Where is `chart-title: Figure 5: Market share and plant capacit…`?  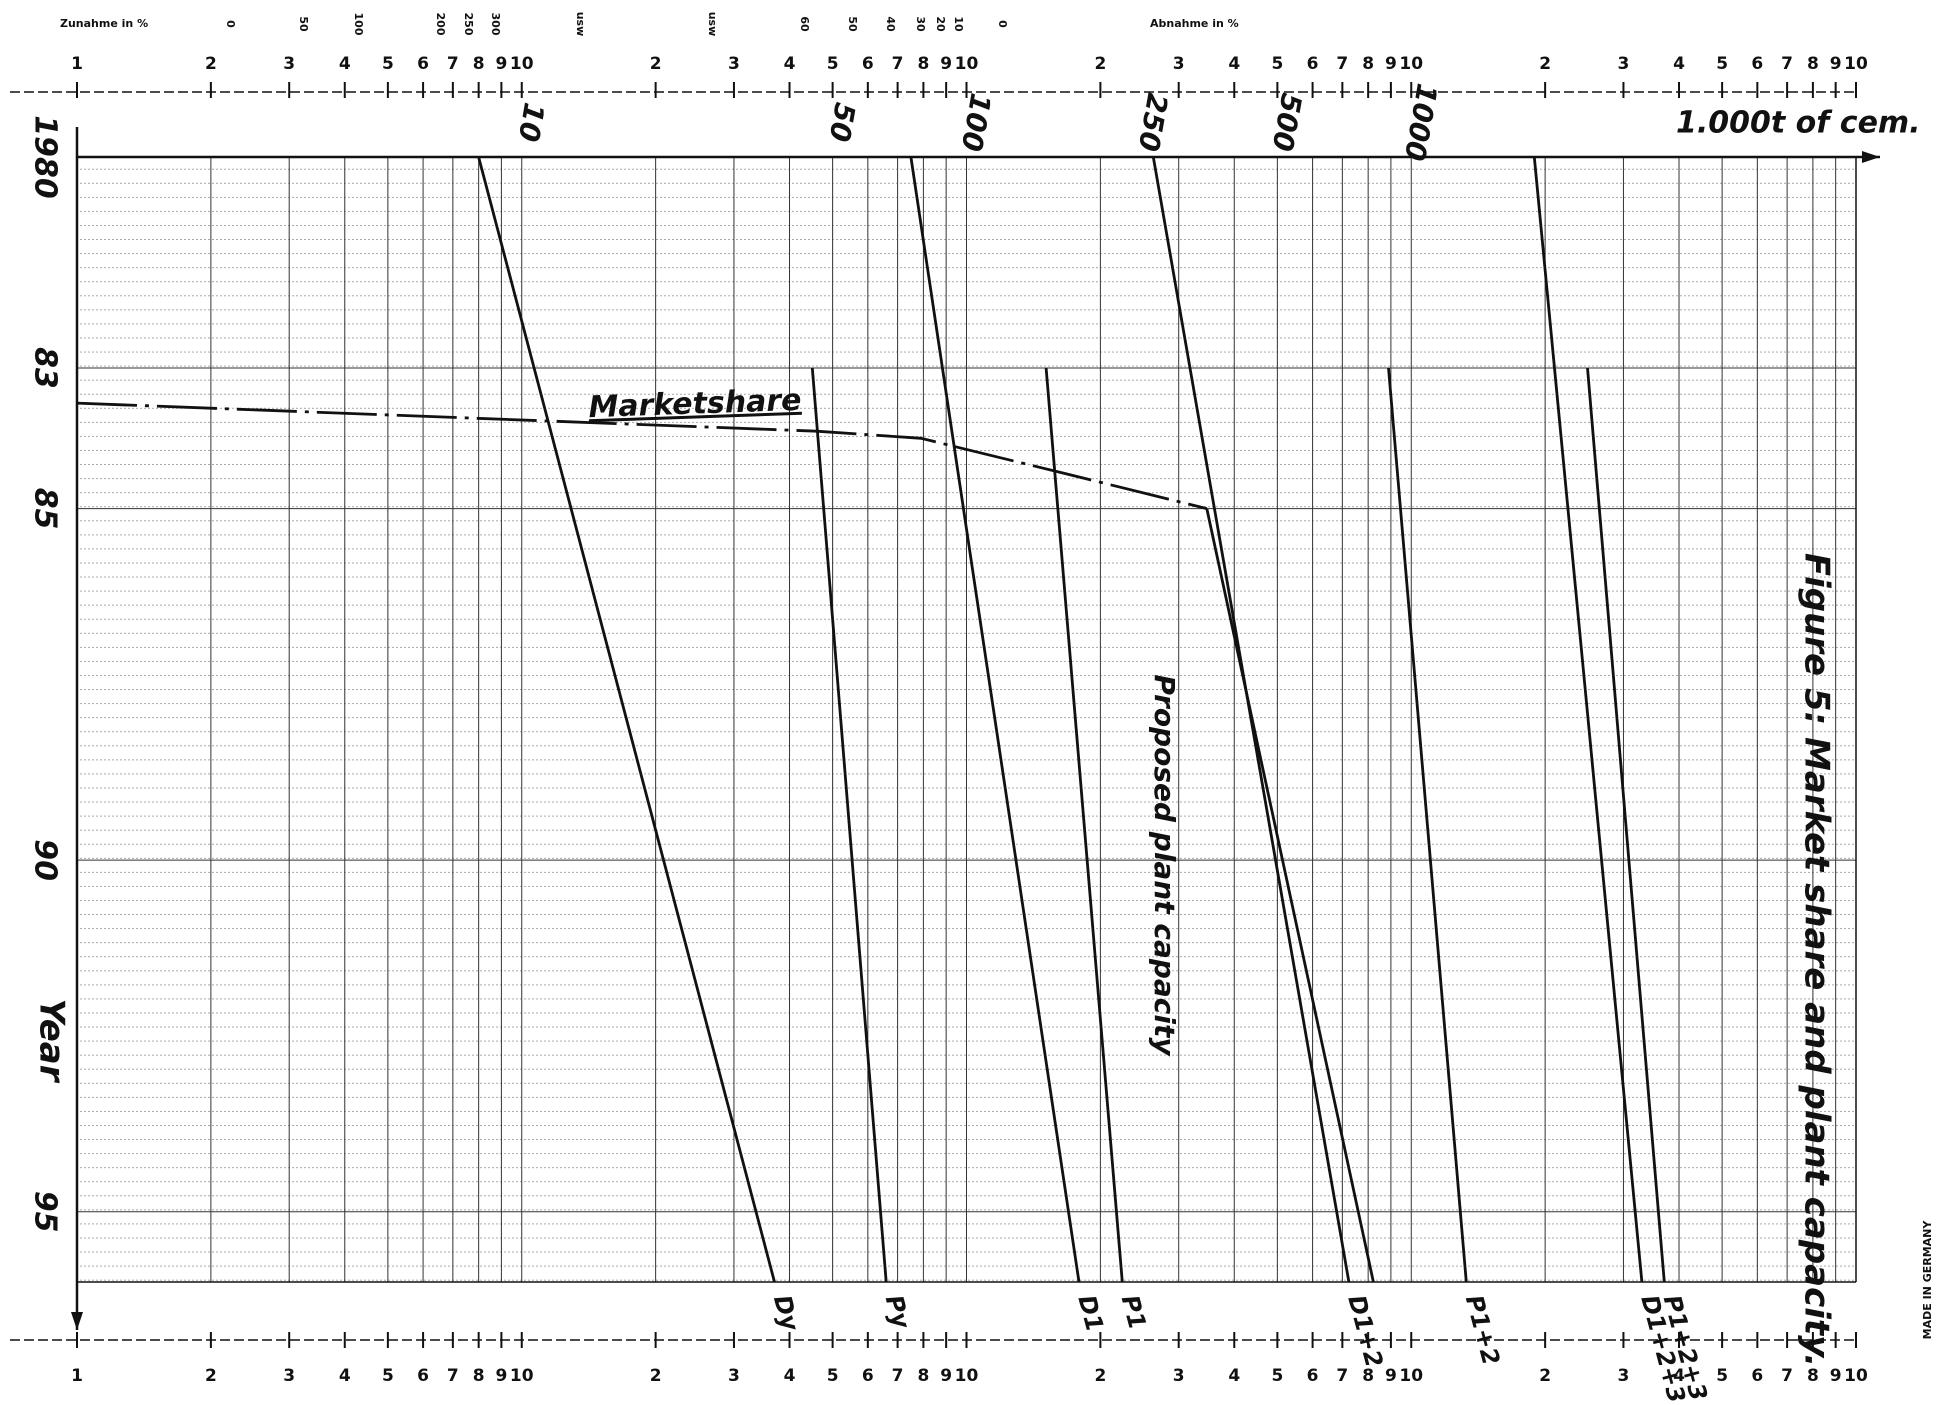 chart-title: Figure 5: Market share and plant capacit… is located at coordinates (1817, 960).